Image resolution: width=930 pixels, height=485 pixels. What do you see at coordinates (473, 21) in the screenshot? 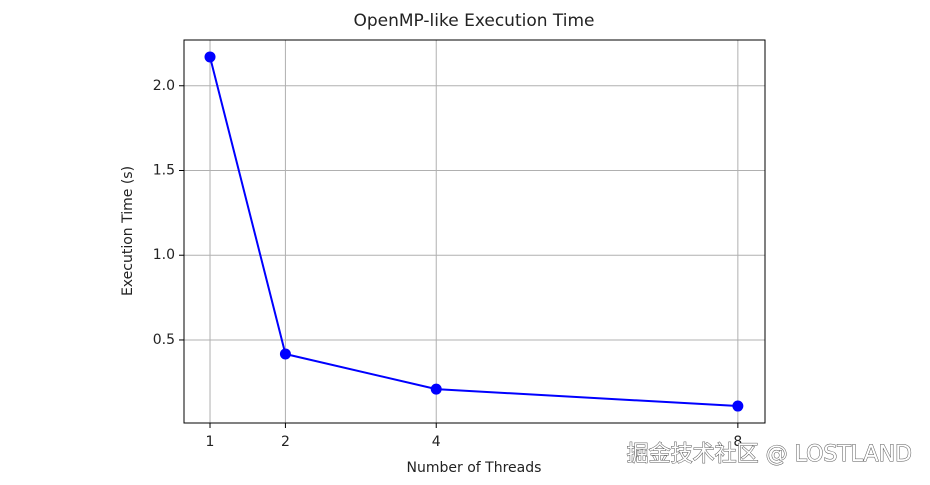
I see `chart-title: OpenMP-like Execution Time` at bounding box center [473, 21].